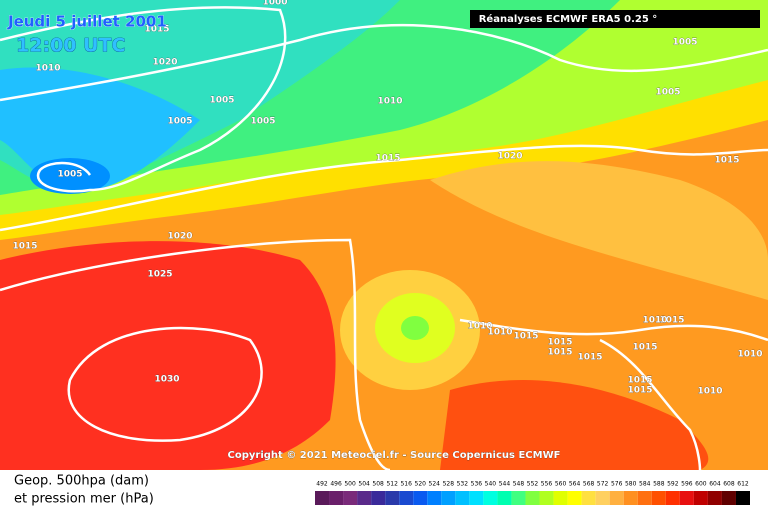  I want to click on scale-tick-label: 572, so click(603, 484).